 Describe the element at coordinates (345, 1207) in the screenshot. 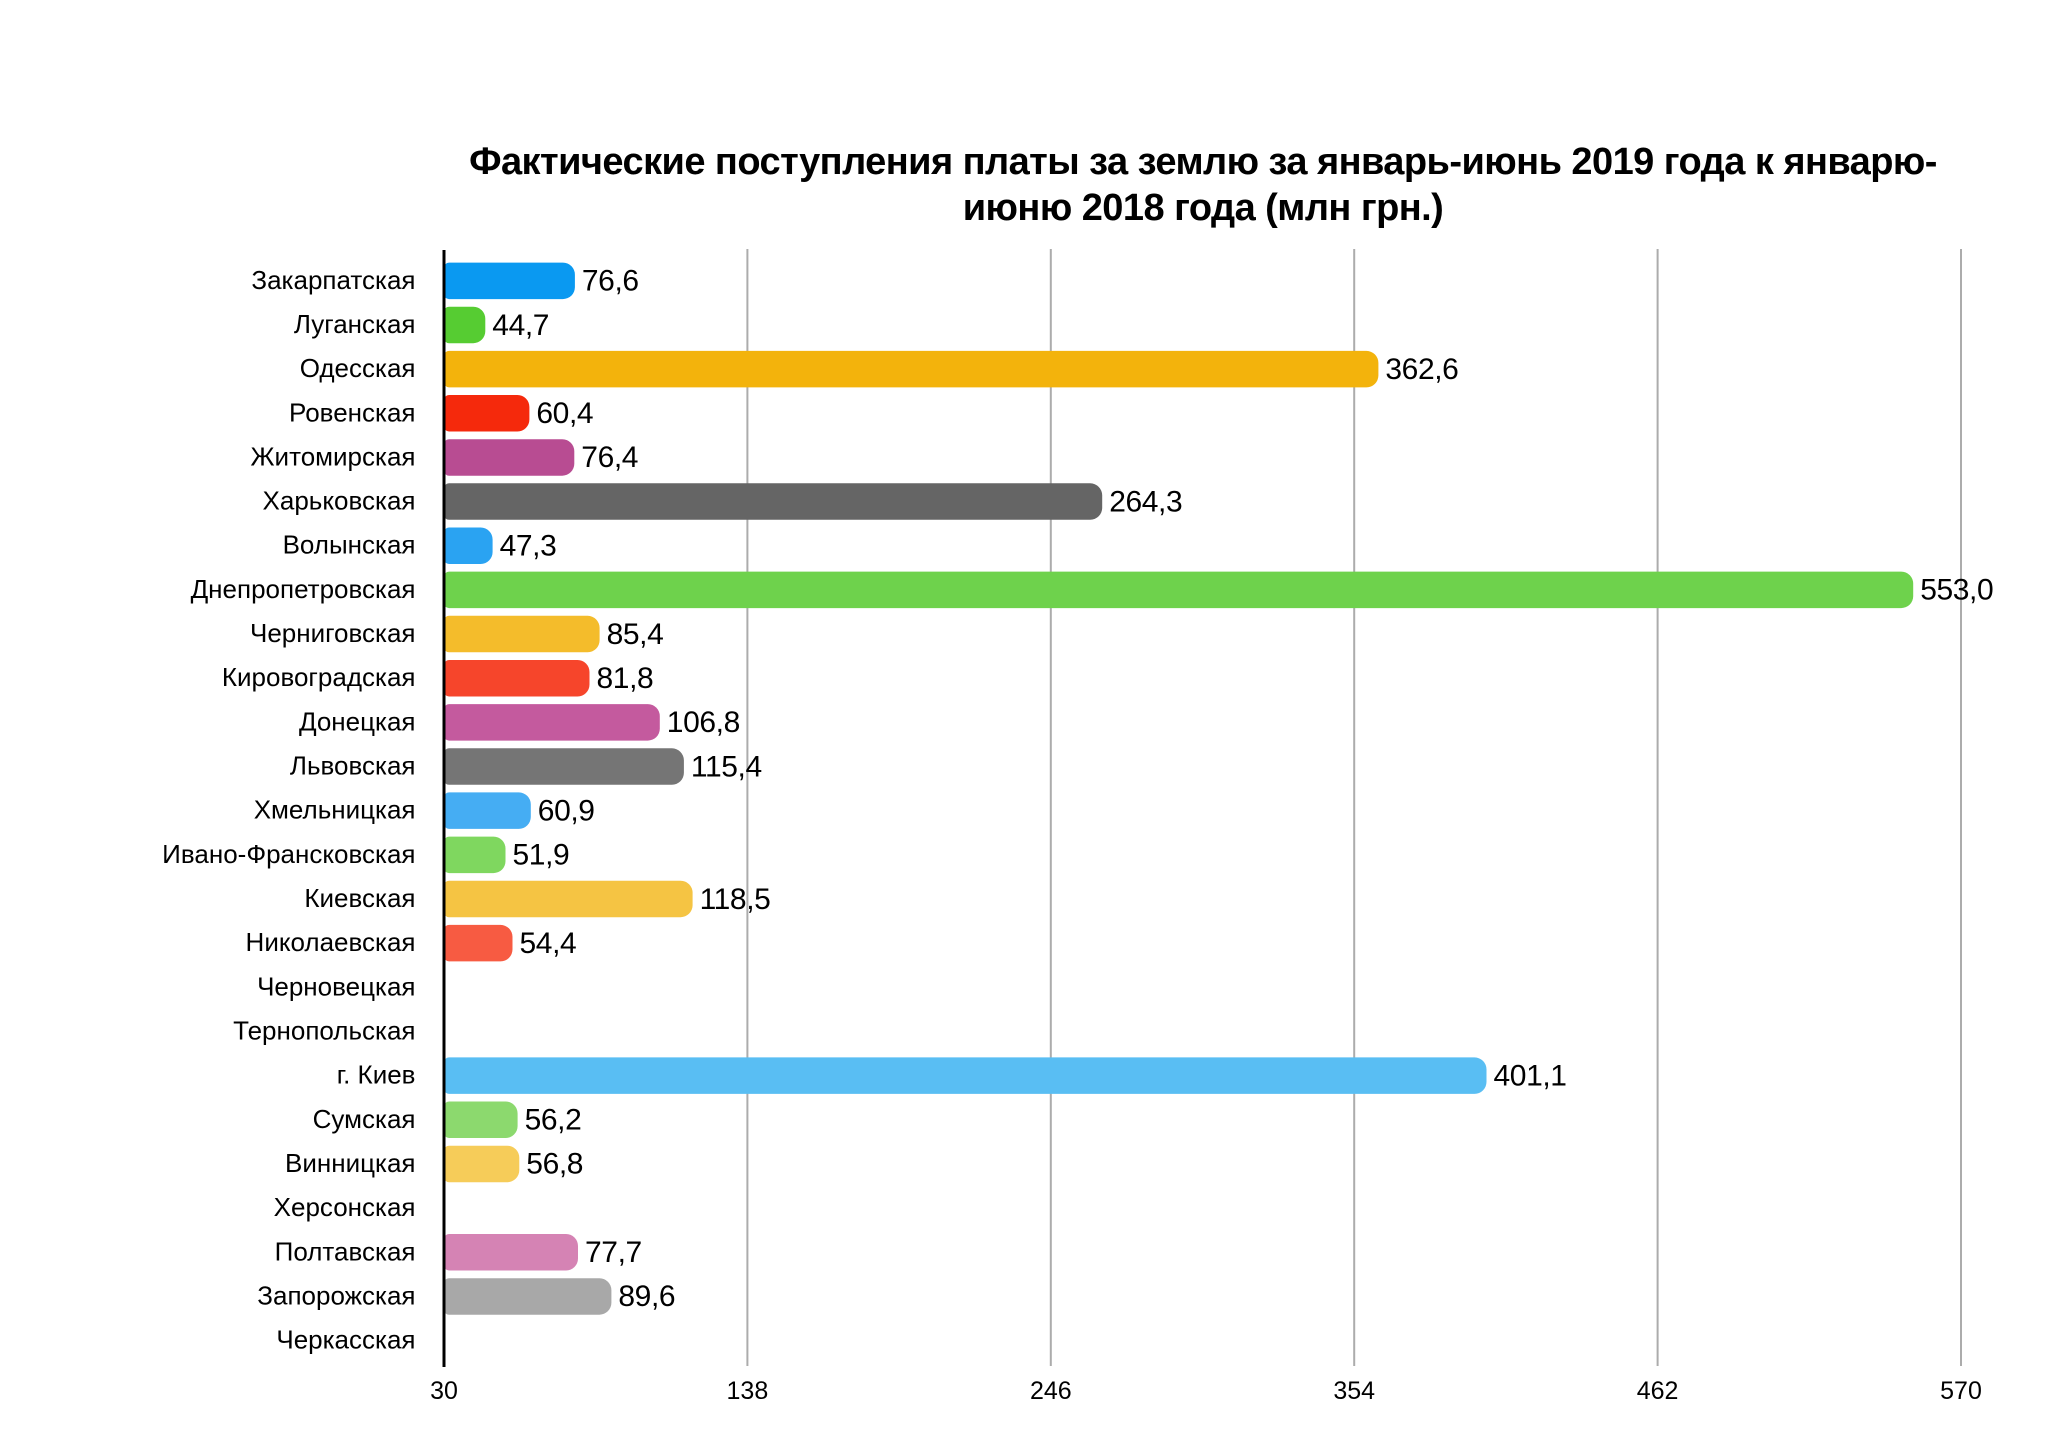

I see `svg-text: Херсонская` at that location.